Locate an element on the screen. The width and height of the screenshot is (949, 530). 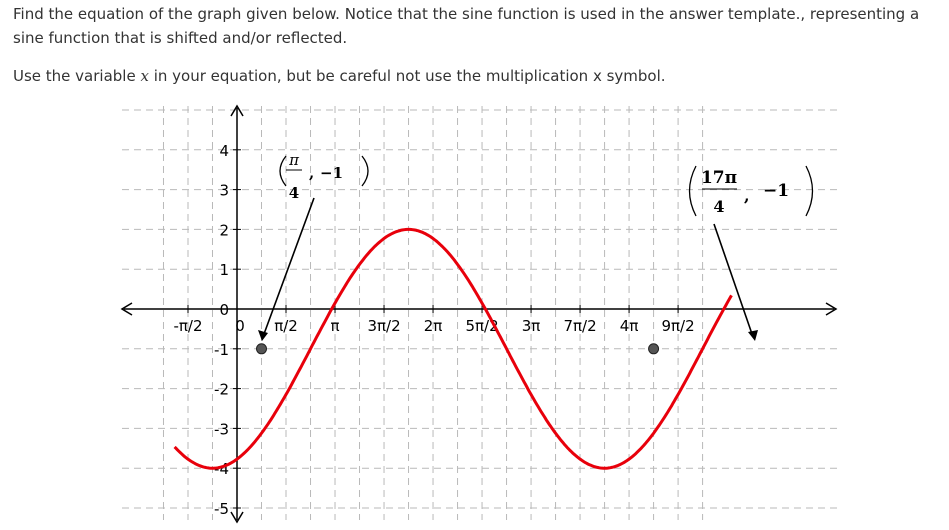
y-tick-label: 2 is located at coordinates (224, 230).